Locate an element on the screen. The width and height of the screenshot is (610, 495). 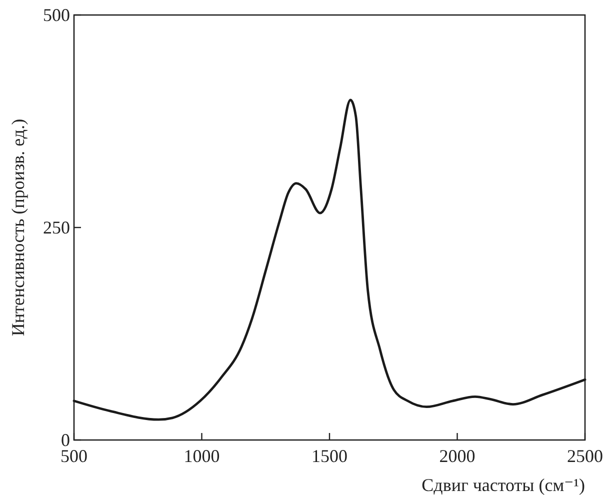
y-axis-title: Интенсивность (произв. ед.) is located at coordinates (18, 227).